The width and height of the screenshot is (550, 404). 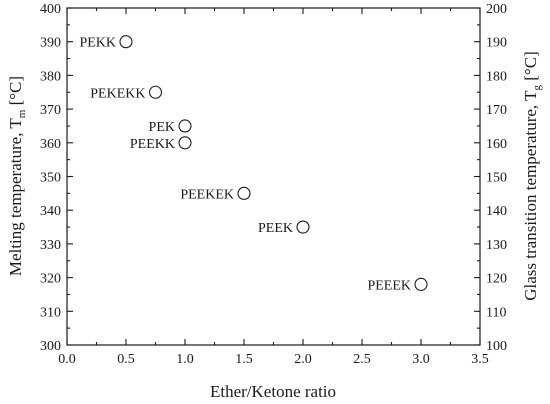 What do you see at coordinates (421, 359) in the screenshot?
I see `x-tick-label: 3.0` at bounding box center [421, 359].